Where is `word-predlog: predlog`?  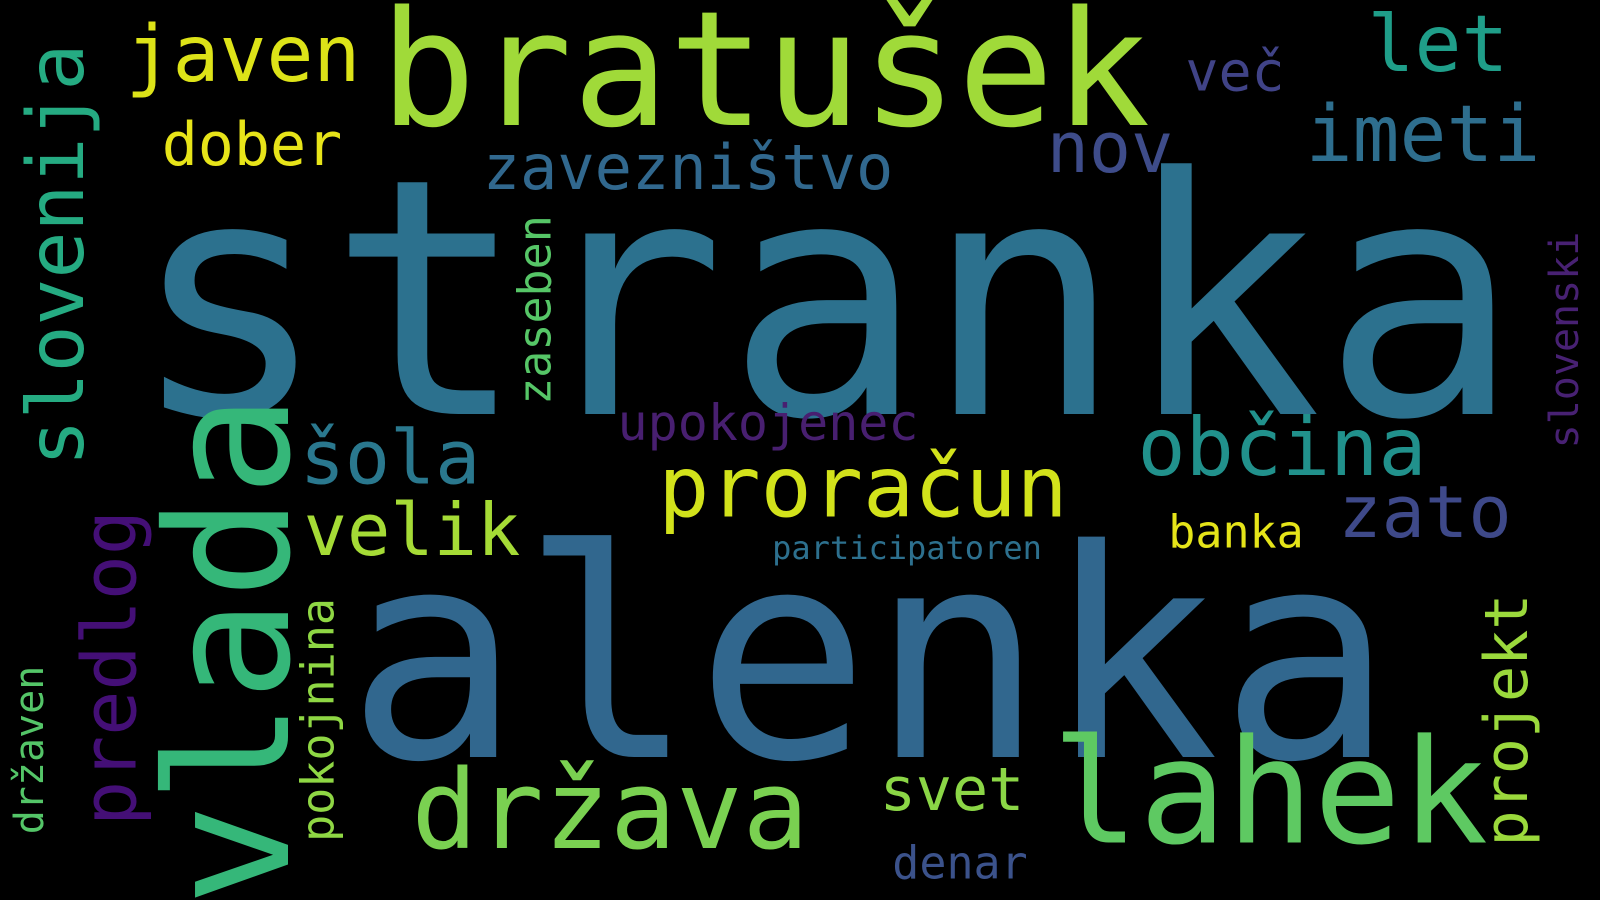 word-predlog: predlog is located at coordinates (109, 668).